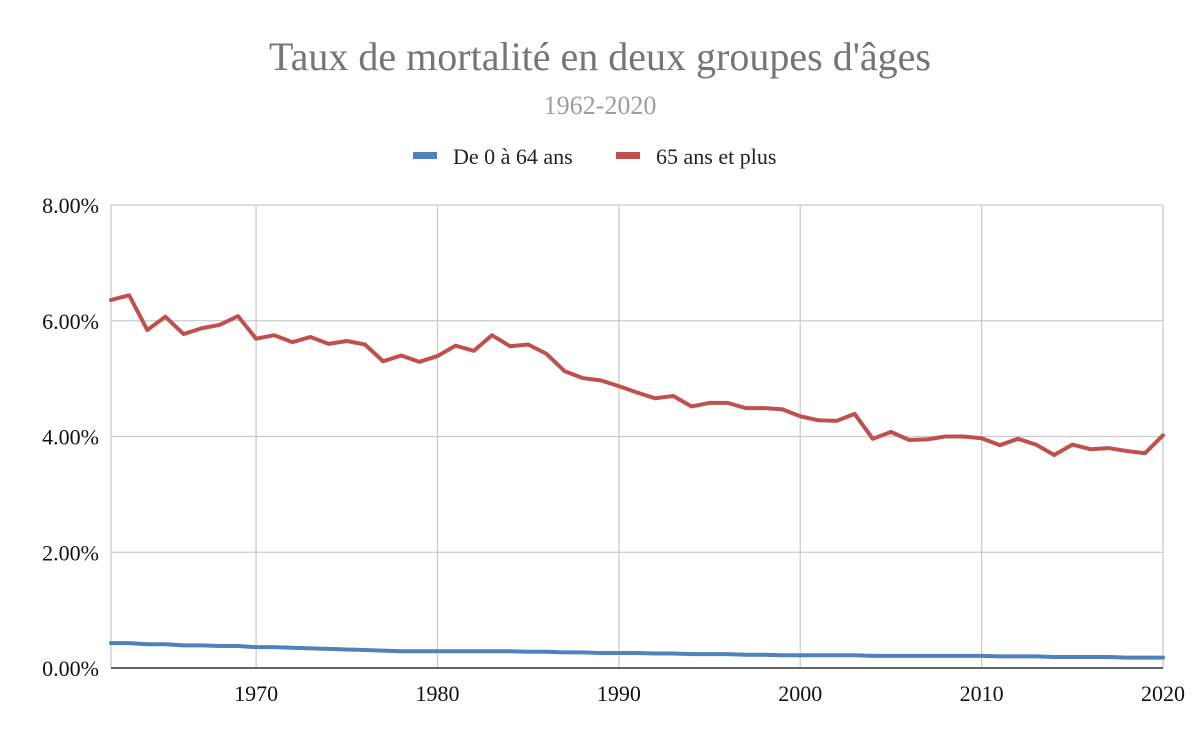 This screenshot has height=742, width=1200. What do you see at coordinates (594, 156) in the screenshot?
I see `legend: De 0 à 64 ans 65 ans et plus` at bounding box center [594, 156].